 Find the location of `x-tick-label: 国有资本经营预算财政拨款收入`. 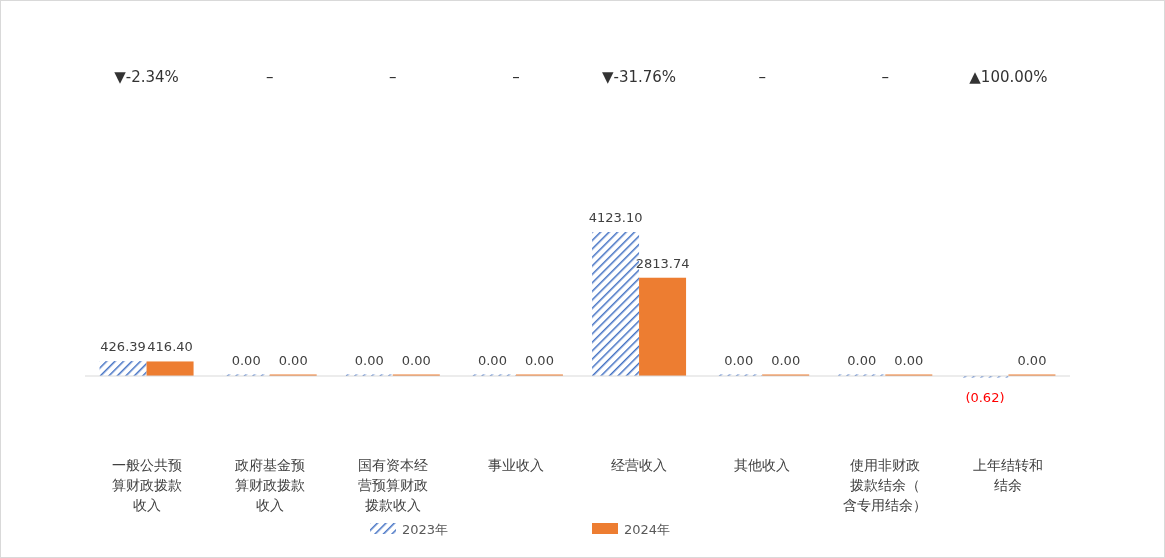

x-tick-label: 国有资本经营预算财政拨款收入 is located at coordinates (392, 485).